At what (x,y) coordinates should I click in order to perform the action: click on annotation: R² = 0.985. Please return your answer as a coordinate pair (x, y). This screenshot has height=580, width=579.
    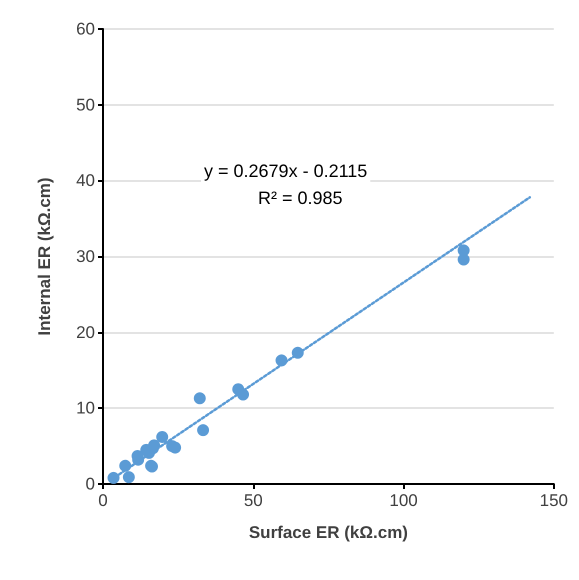
    Looking at the image, I should click on (300, 198).